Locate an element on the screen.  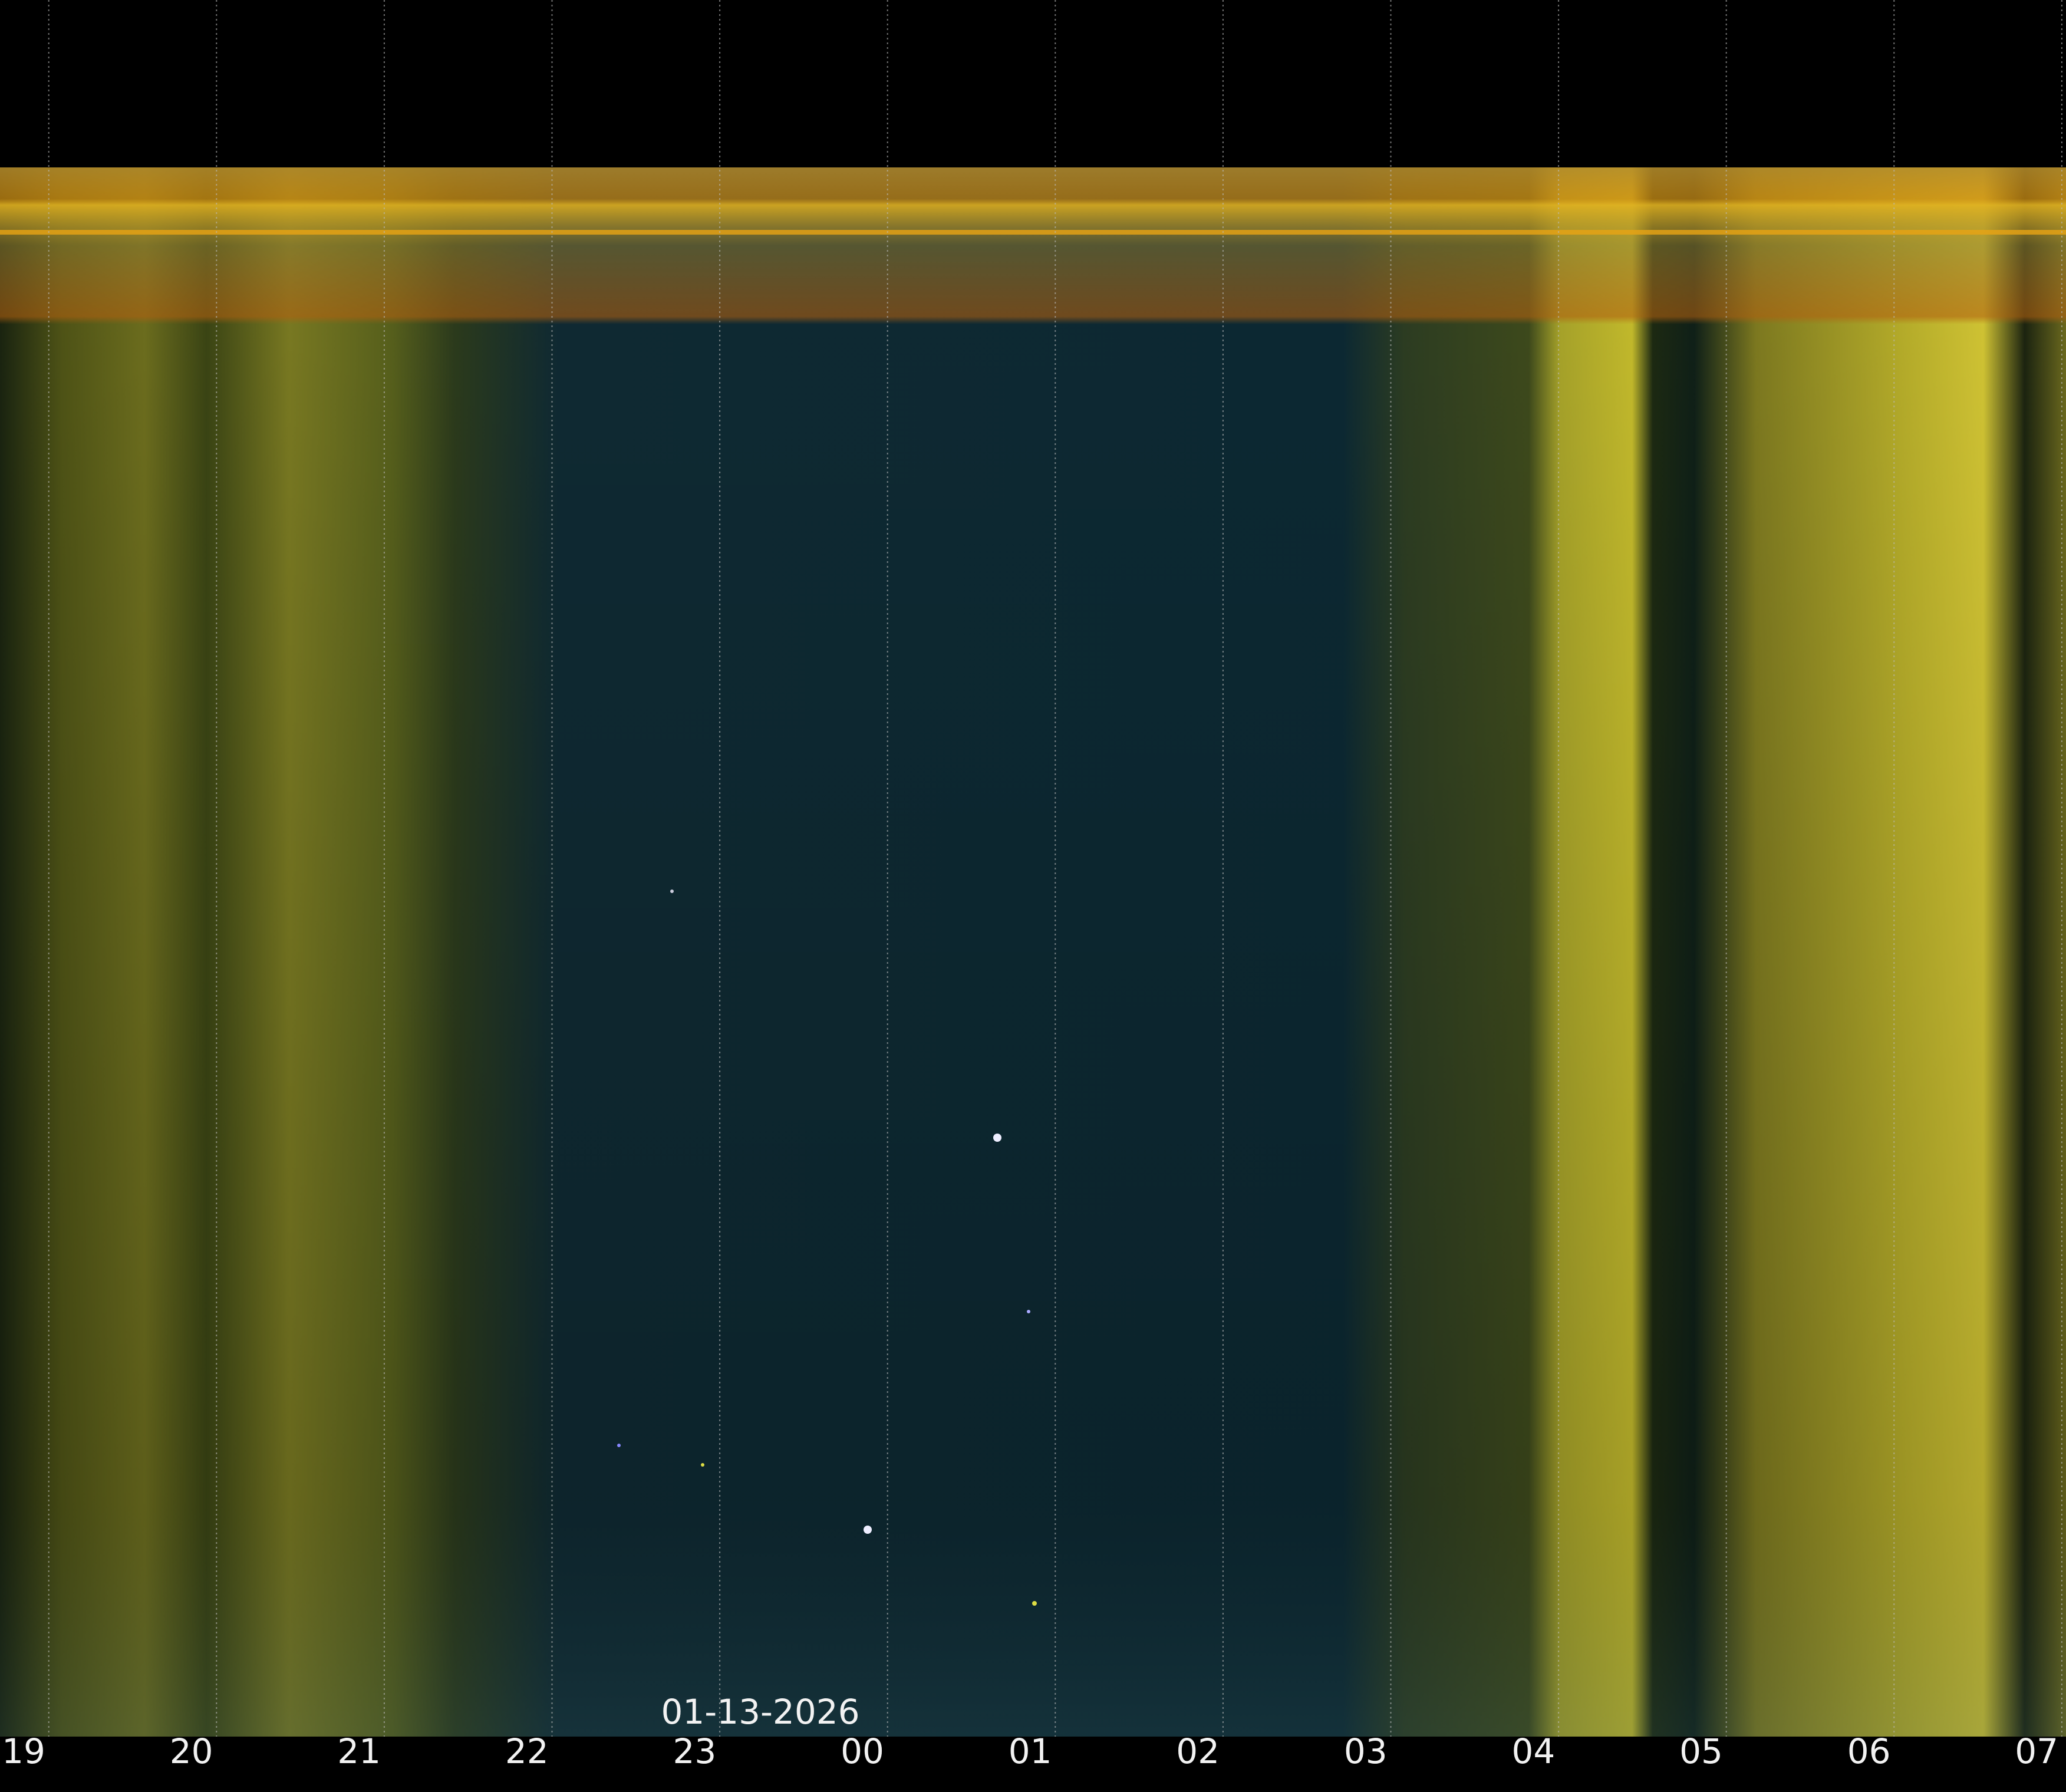
stars is located at coordinates (827, 1248).